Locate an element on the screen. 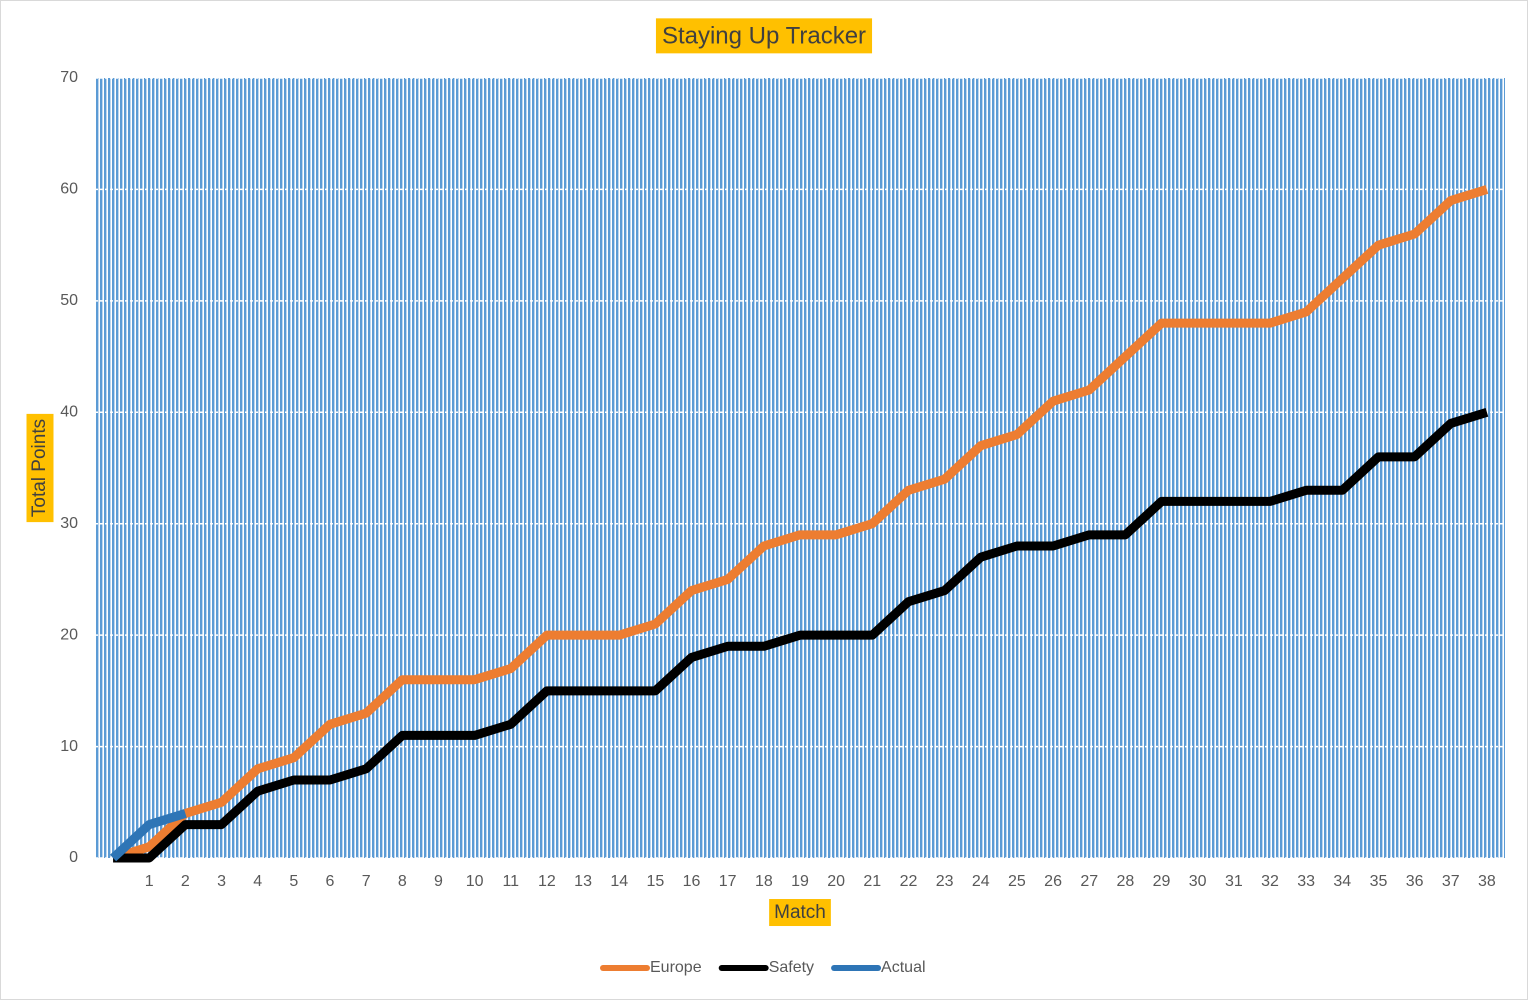 The height and width of the screenshot is (1000, 1528). legend-label: Actual is located at coordinates (903, 967).